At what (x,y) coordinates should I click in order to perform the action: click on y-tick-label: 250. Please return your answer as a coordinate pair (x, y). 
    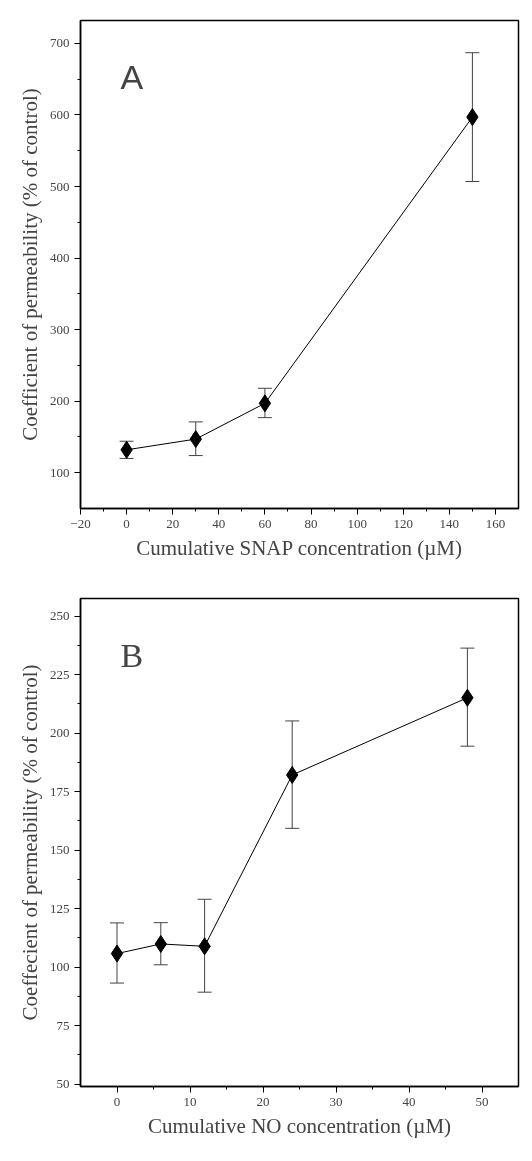
    Looking at the image, I should click on (60, 616).